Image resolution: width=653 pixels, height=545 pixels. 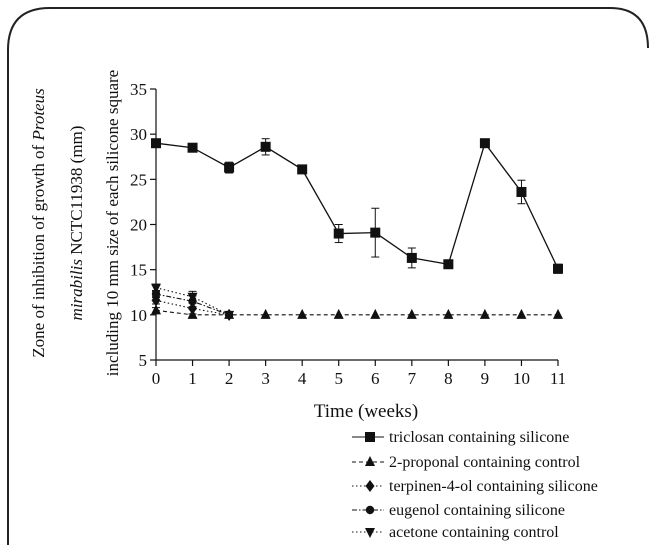 I want to click on legend-item: triclosan containing silicone, so click(x=460, y=437).